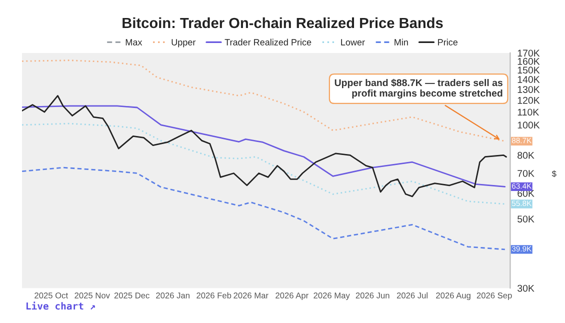 This screenshot has height=323, width=565. Describe the element at coordinates (251, 295) in the screenshot. I see `x-tick-label: 2026 Mar` at that location.